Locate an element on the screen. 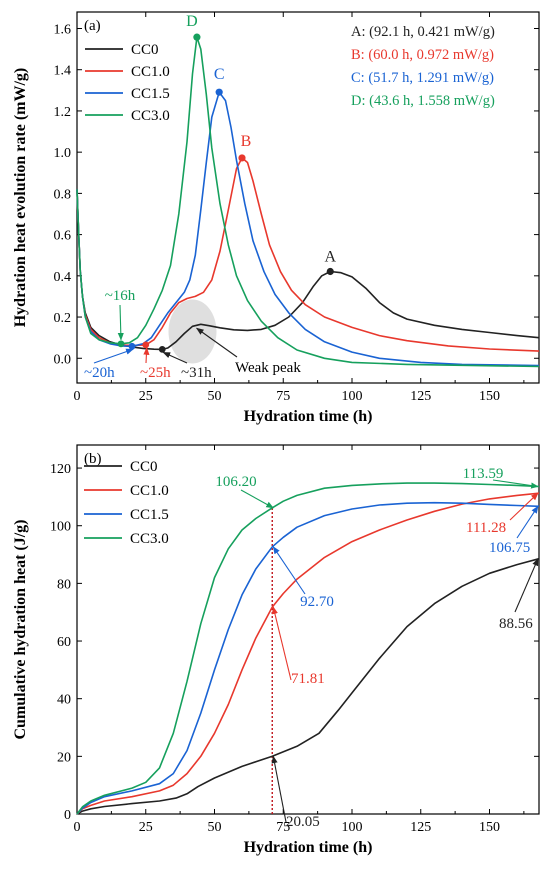 Image resolution: width=550 pixels, height=876 pixels. y-tick-label: 0.2 is located at coordinates (63, 318).